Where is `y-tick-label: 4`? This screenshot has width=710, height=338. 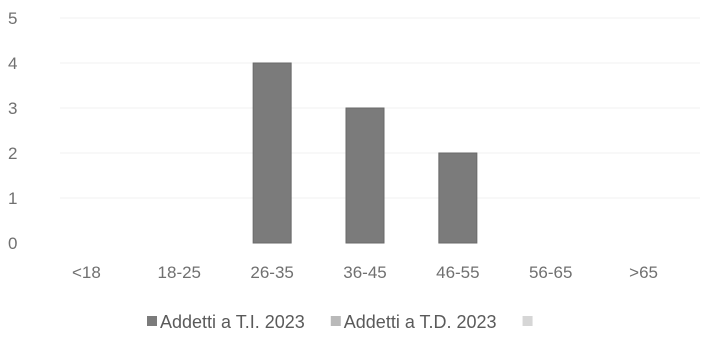 y-tick-label: 4 is located at coordinates (12, 63).